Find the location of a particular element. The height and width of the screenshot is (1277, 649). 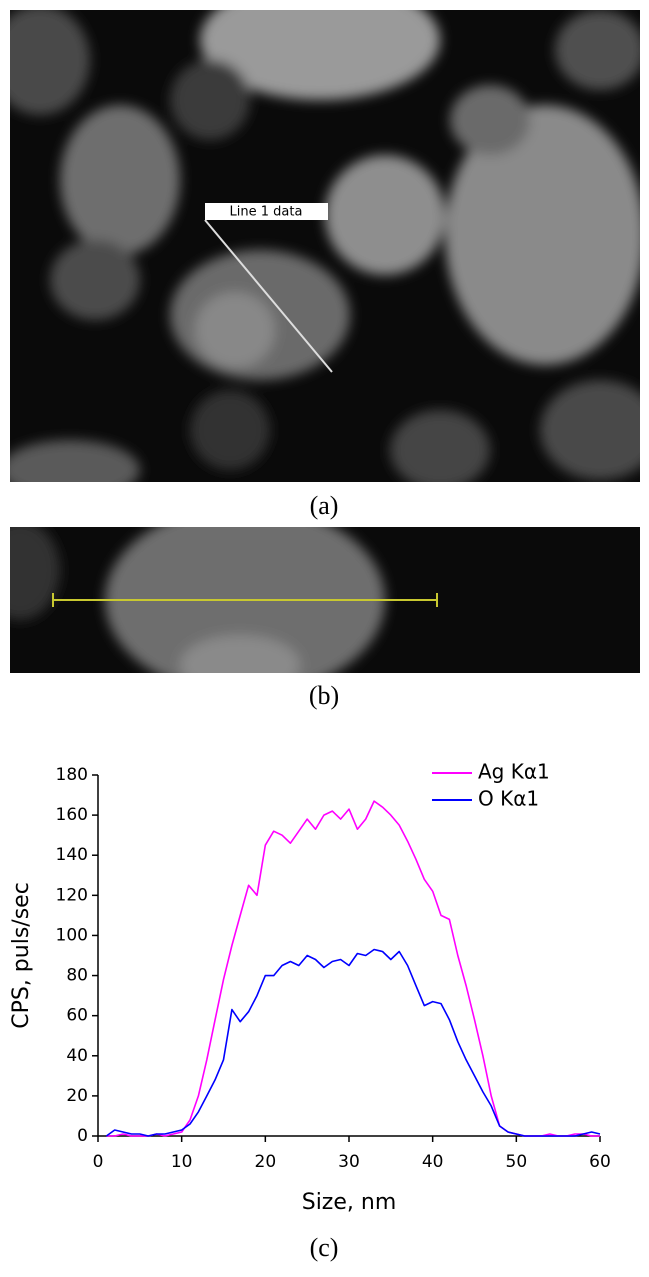

data-line is located at coordinates (353, 1042).